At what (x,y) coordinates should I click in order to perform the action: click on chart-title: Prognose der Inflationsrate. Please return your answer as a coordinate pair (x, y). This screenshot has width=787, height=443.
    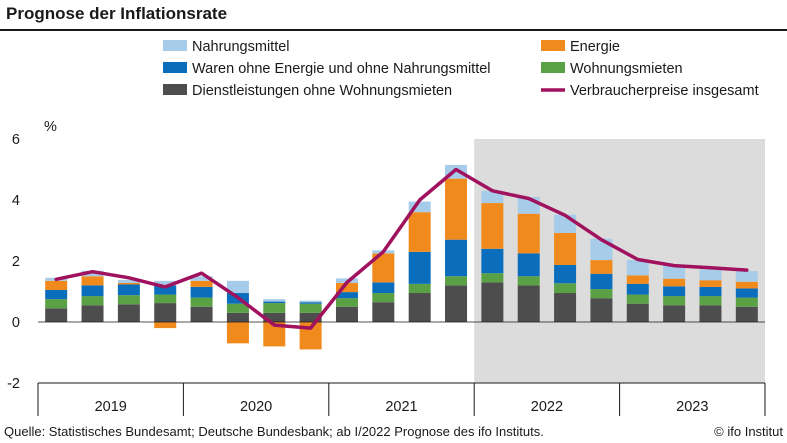
    Looking at the image, I should click on (117, 13).